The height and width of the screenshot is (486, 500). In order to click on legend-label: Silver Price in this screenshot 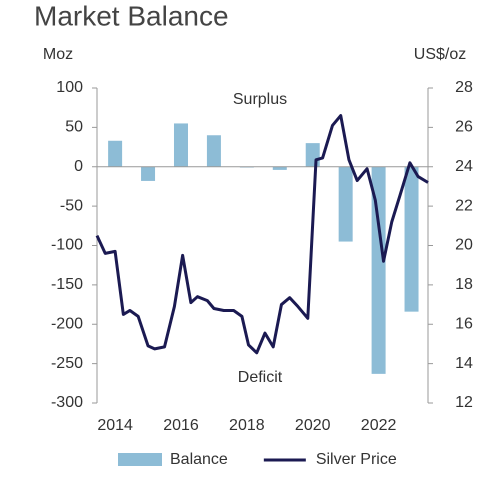, I will do `click(356, 459)`.